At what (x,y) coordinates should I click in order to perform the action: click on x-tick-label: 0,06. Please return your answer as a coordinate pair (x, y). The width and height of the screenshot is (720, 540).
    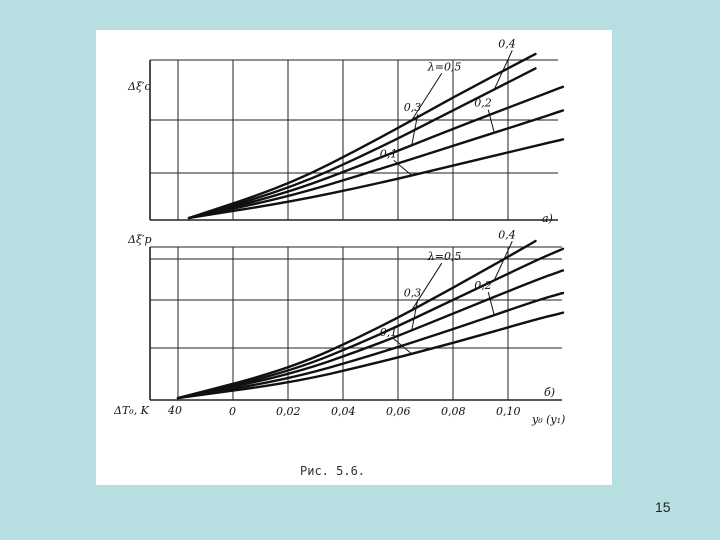
    Looking at the image, I should click on (398, 411).